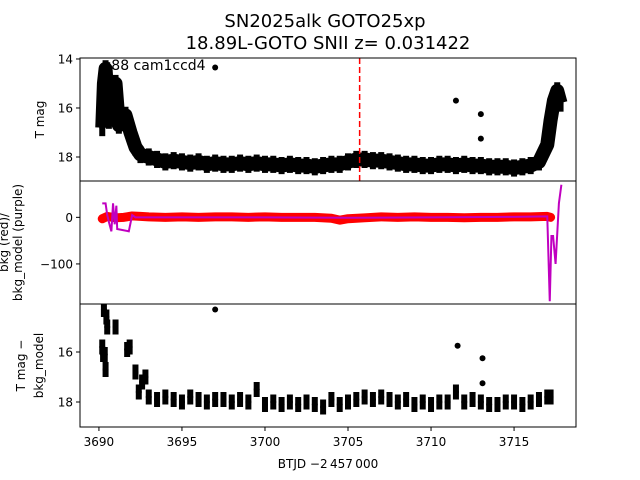 This screenshot has width=640, height=480. Describe the element at coordinates (328, 464) in the screenshot. I see `x-axis-label: BTJD −2 457 000` at that location.